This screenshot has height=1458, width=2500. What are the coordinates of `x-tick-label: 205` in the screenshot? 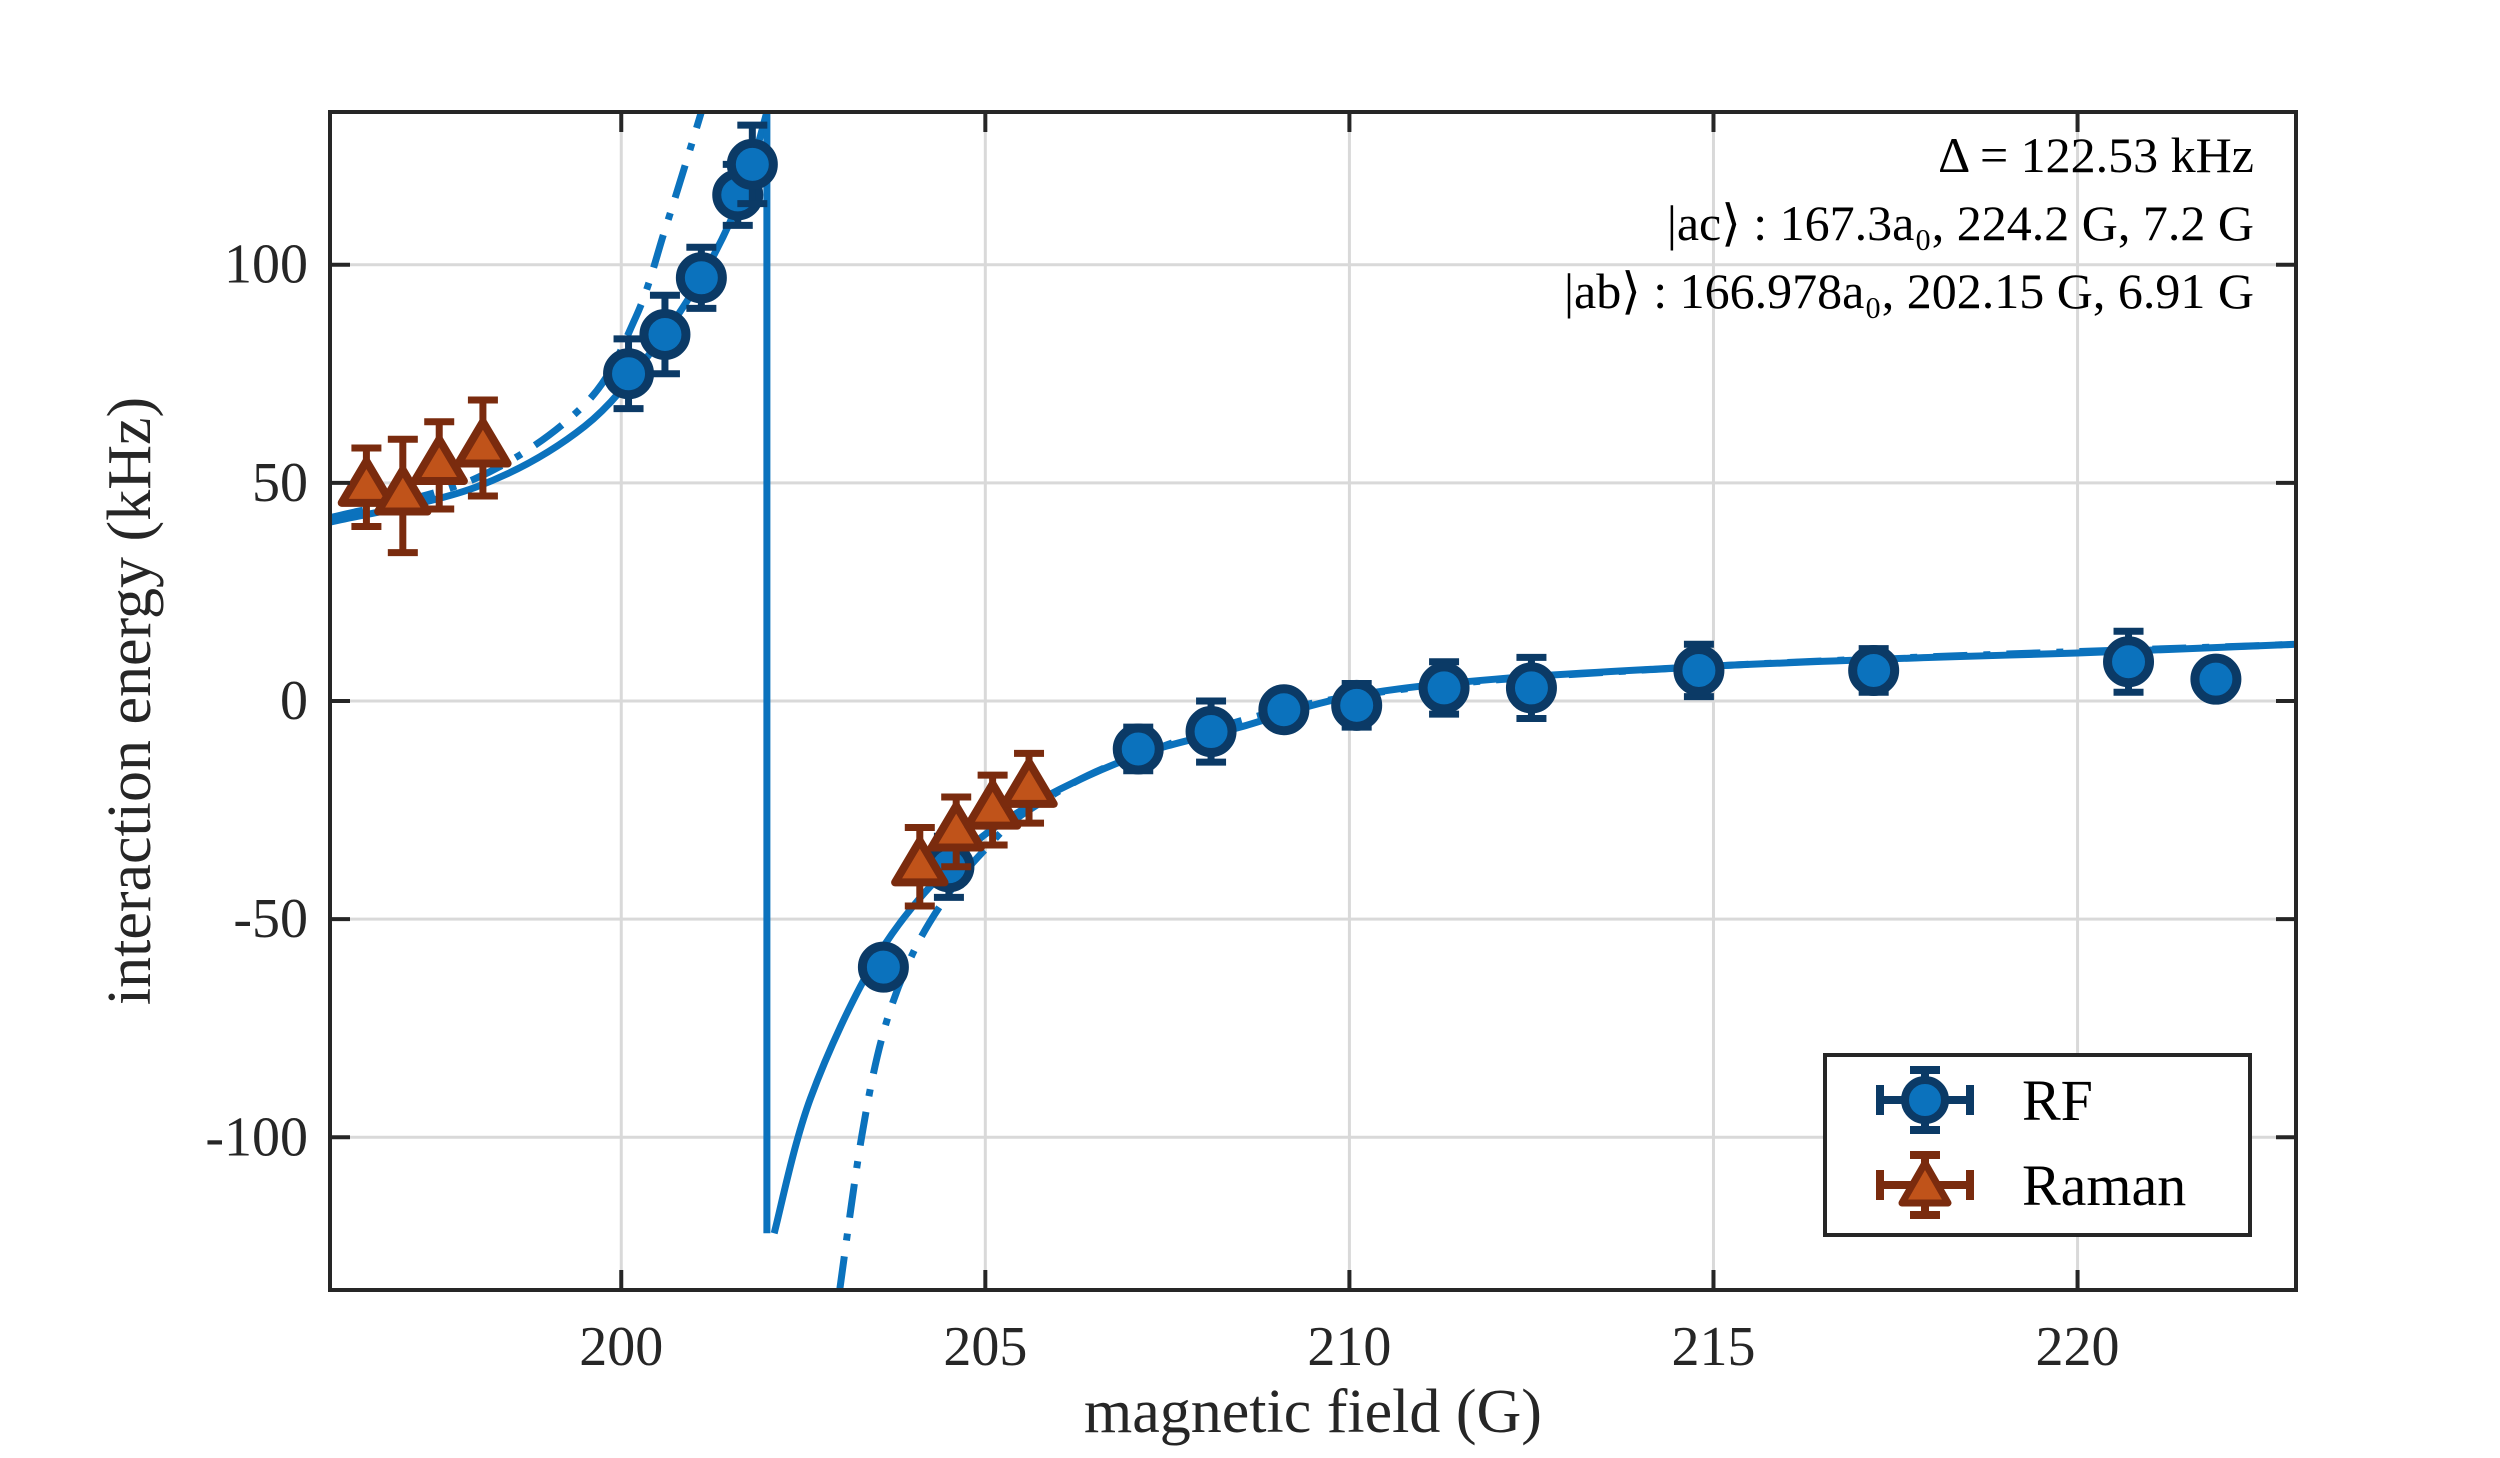 It's located at (985, 1347).